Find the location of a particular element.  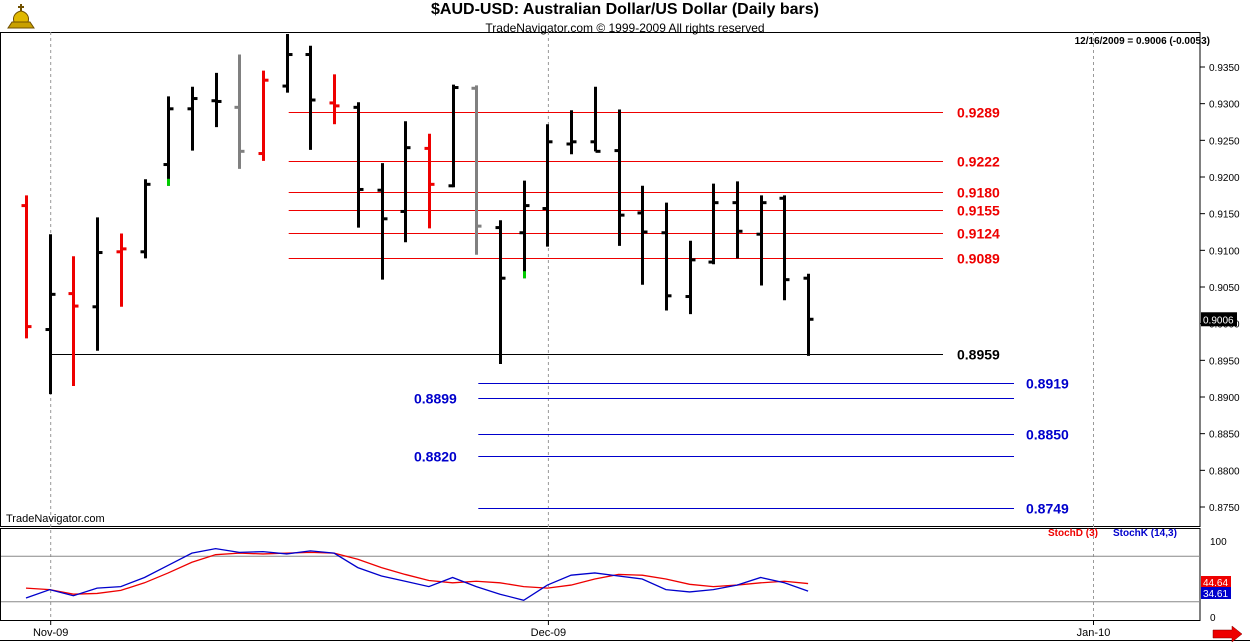

price-level-label: 0.9289 is located at coordinates (978, 113).